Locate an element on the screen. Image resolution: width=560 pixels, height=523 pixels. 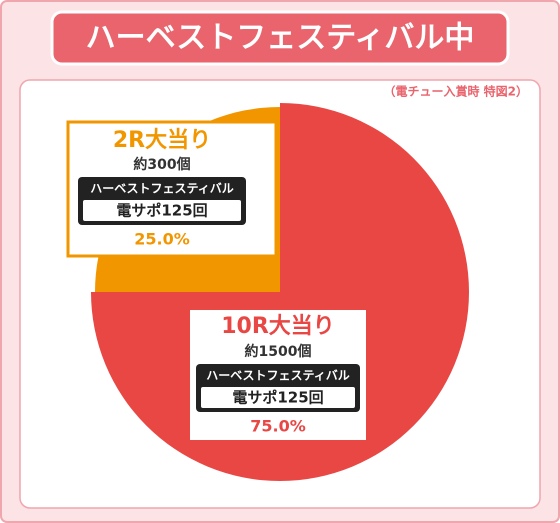
title-banner is located at coordinates (280, 38).